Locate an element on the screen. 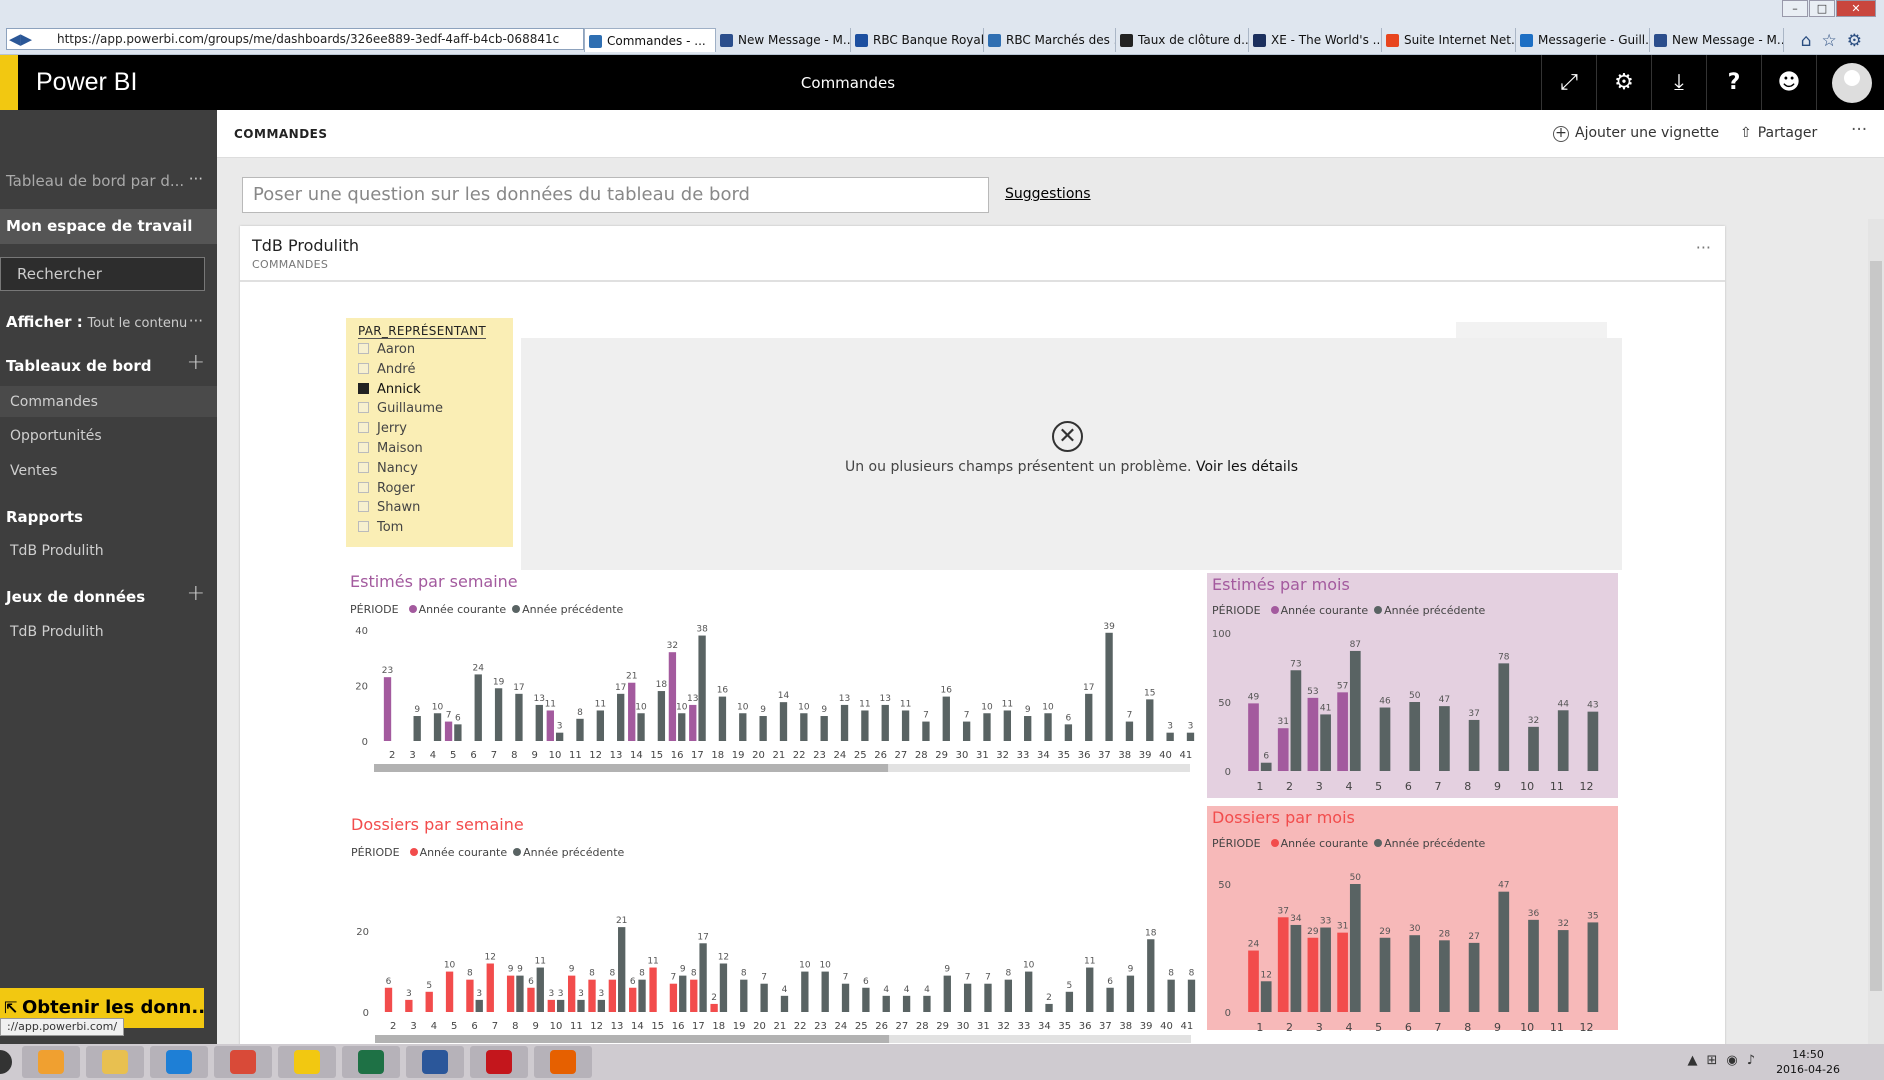 The image size is (1884, 1080). back-forward-icon: ◀▶ is located at coordinates (21, 39).